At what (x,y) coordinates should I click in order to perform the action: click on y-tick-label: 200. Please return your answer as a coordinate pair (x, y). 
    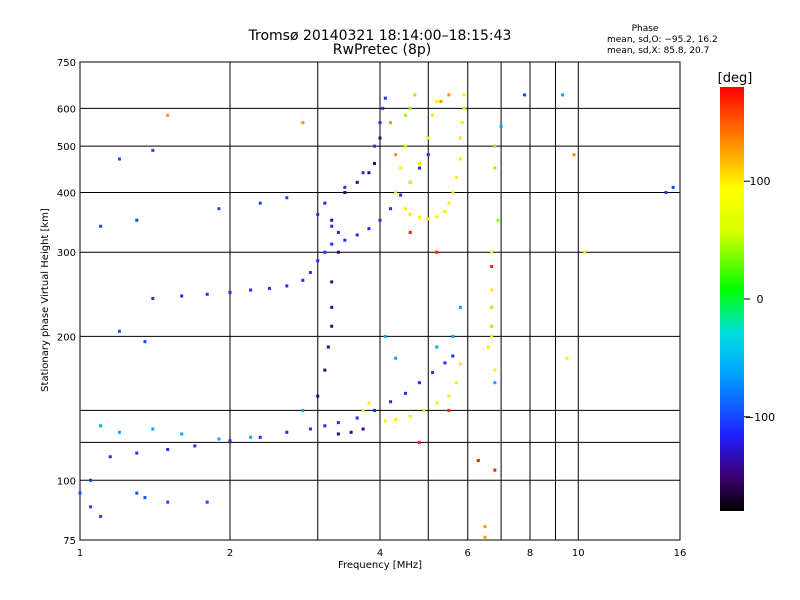
    Looking at the image, I should click on (66, 337).